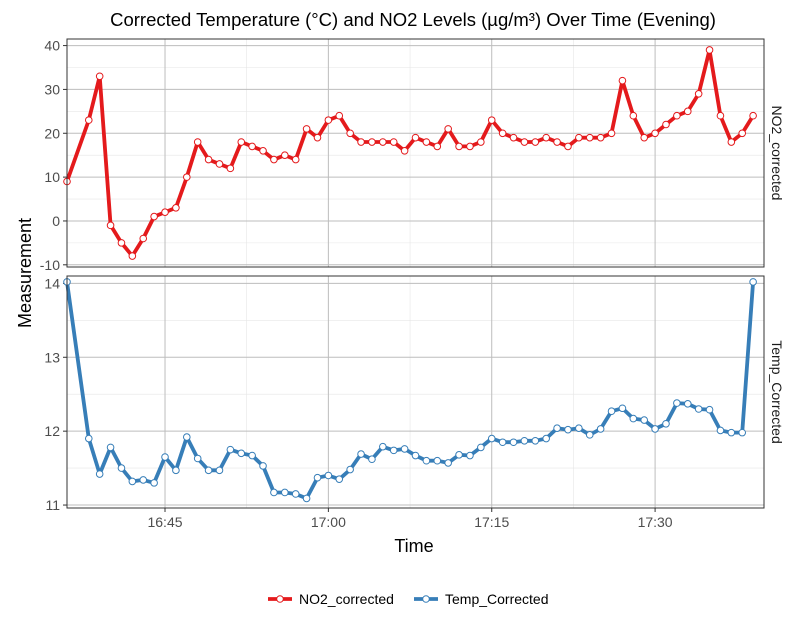 The image size is (806, 630). Describe the element at coordinates (55, 394) in the screenshot. I see `panel-y-ticks: 11 12 13 14` at that location.